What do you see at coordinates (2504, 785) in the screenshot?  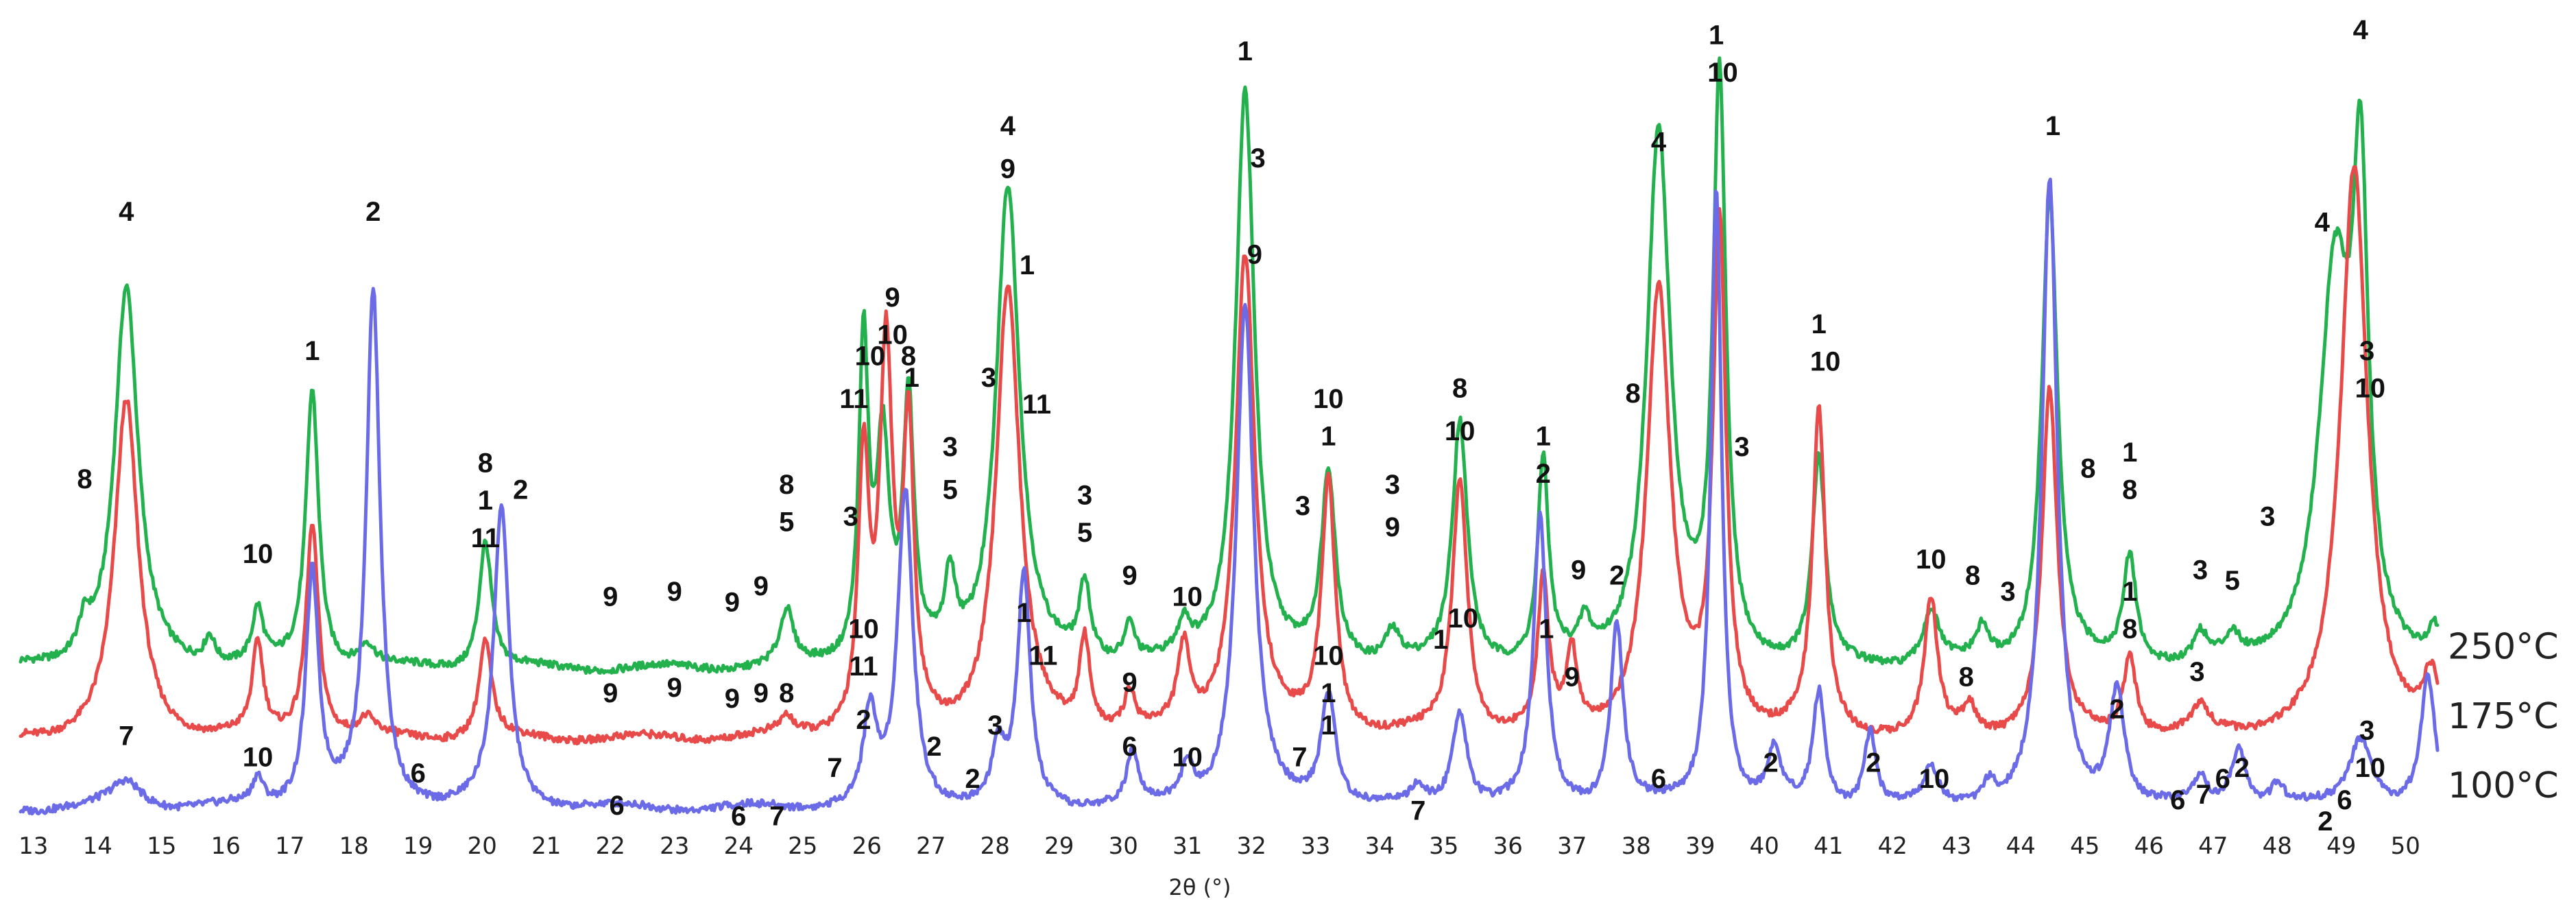 I see `series-label-100C: 100°C` at bounding box center [2504, 785].